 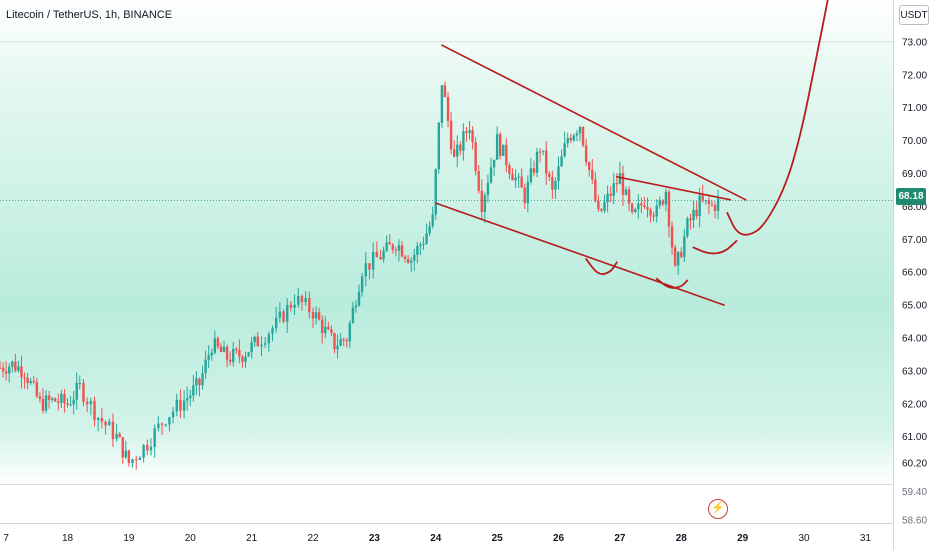 What do you see at coordinates (6, 538) in the screenshot?
I see `time-tick-label: 7` at bounding box center [6, 538].